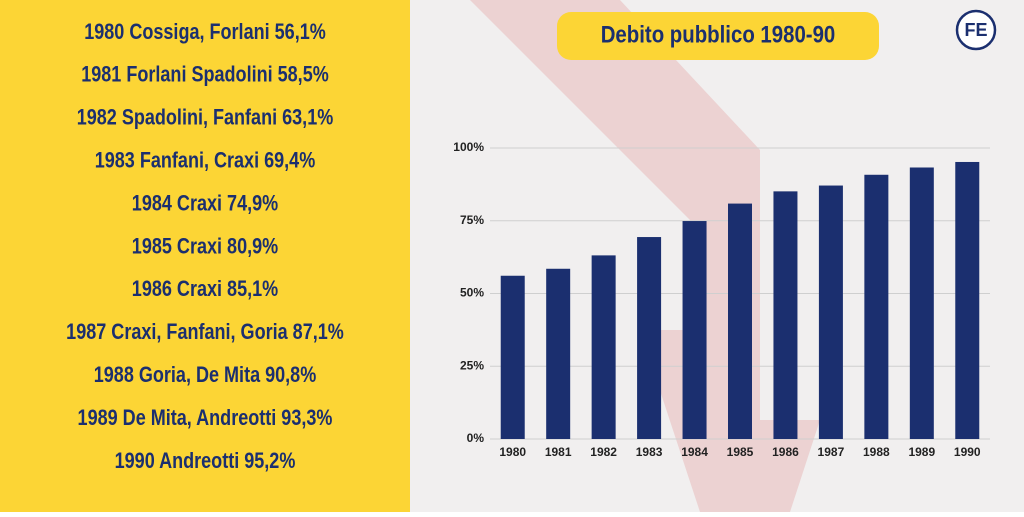 Image resolution: width=1024 pixels, height=517 pixels. What do you see at coordinates (876, 452) in the screenshot?
I see `x-tick-label: 1988` at bounding box center [876, 452].